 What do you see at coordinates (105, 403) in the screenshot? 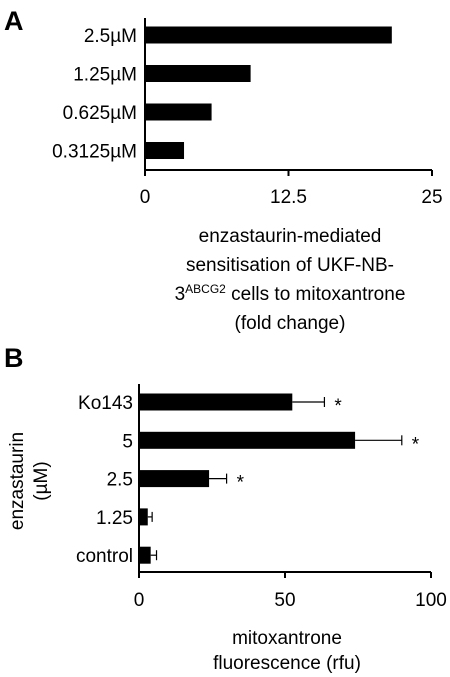
I see `category-label-b-0: Ko143` at bounding box center [105, 403].